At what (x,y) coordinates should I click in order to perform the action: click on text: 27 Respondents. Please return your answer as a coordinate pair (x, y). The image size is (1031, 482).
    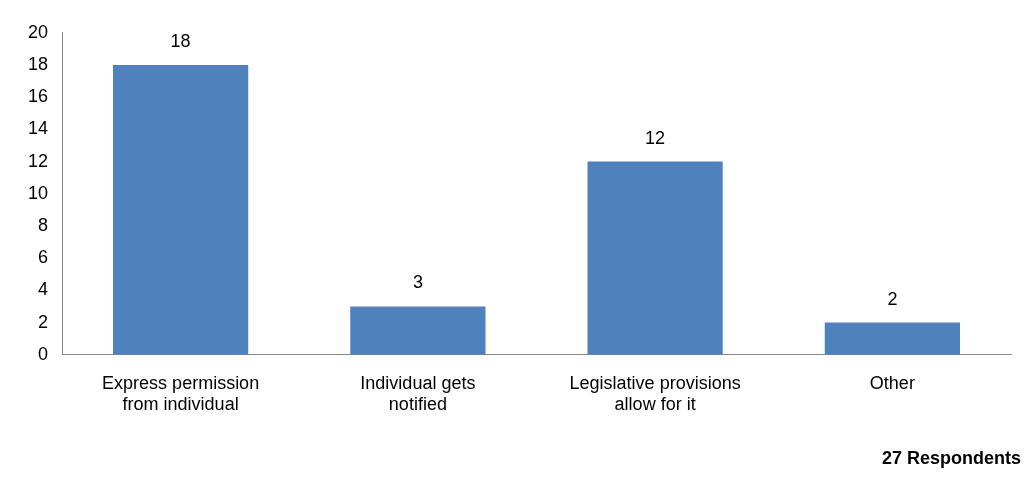
    Looking at the image, I should click on (951, 457).